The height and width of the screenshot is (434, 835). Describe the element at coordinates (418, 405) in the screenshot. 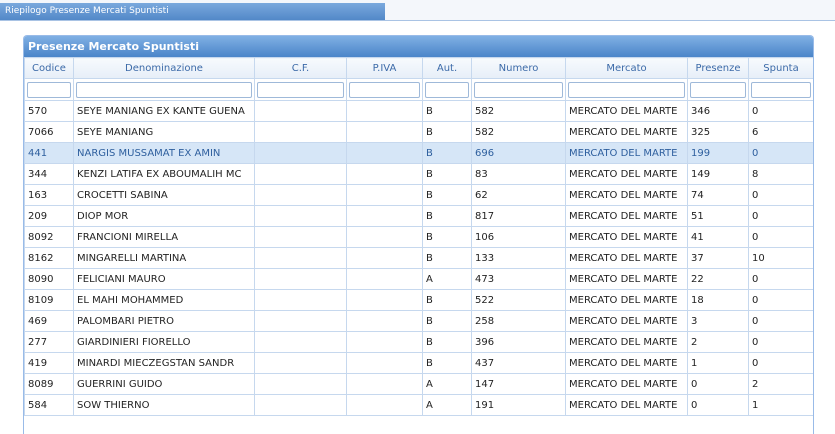

I see `row: 584 SOW THIERNO A 191 MERCATO DEL MARTE 0 1` at that location.